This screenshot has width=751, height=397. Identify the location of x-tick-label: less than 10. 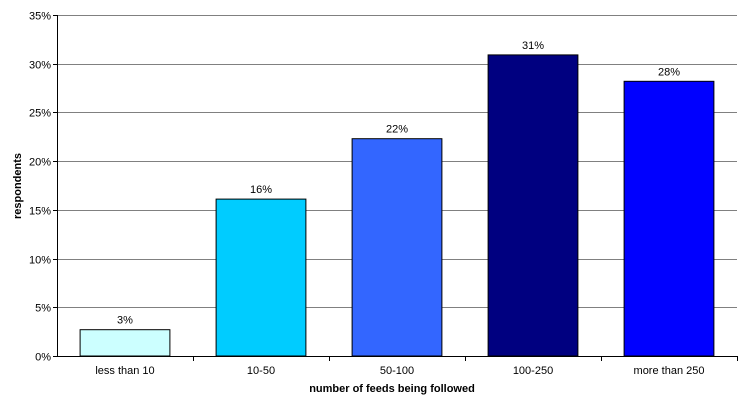
(124, 371).